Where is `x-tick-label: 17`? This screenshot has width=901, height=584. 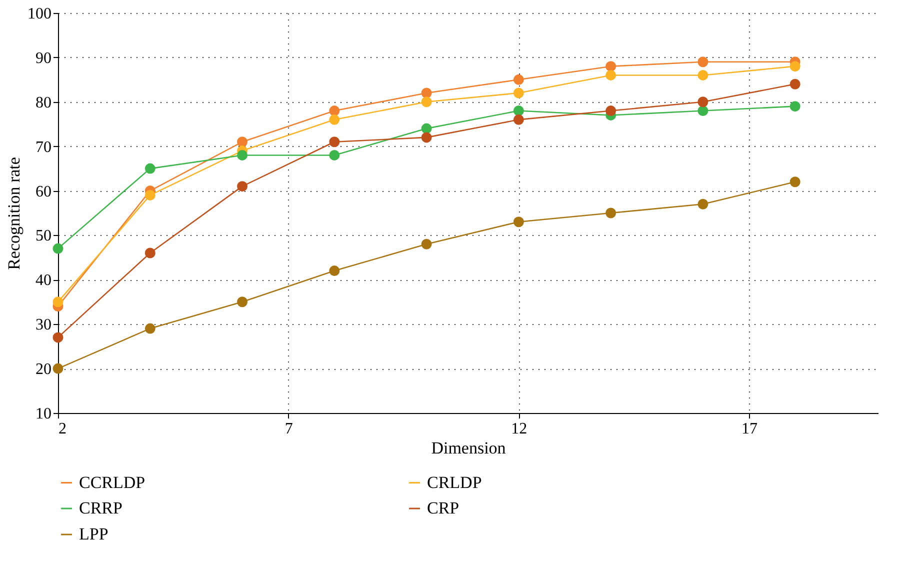
x-tick-label: 17 is located at coordinates (750, 429).